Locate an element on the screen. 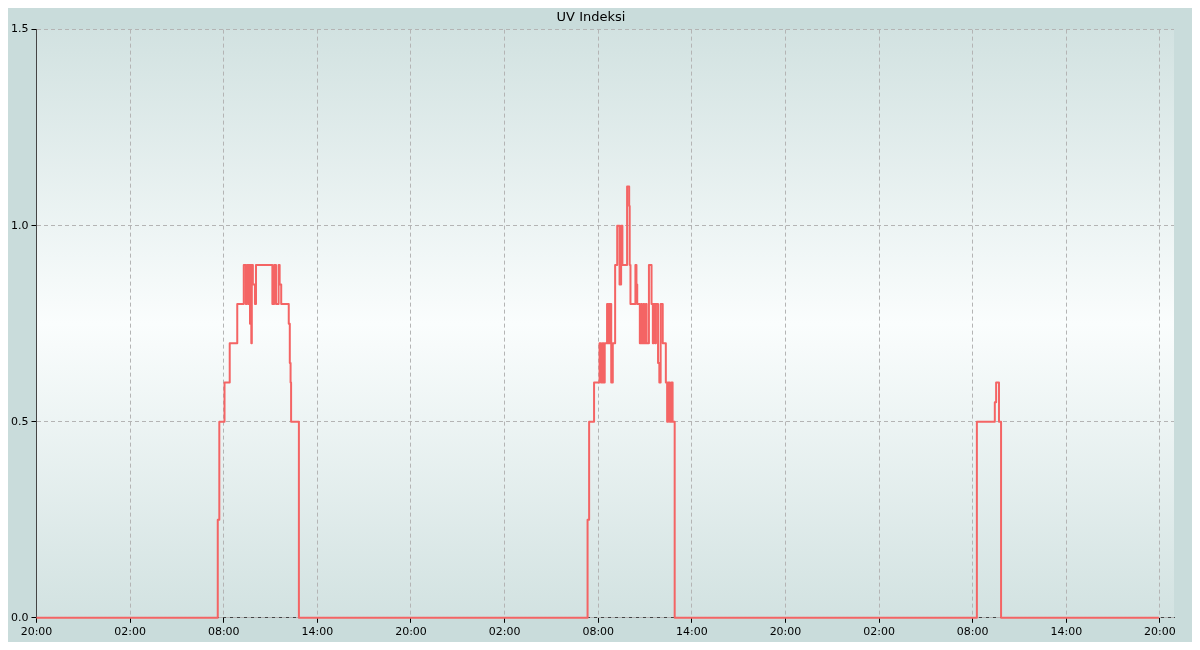  y-tick-label: 1.0 is located at coordinates (19, 225).